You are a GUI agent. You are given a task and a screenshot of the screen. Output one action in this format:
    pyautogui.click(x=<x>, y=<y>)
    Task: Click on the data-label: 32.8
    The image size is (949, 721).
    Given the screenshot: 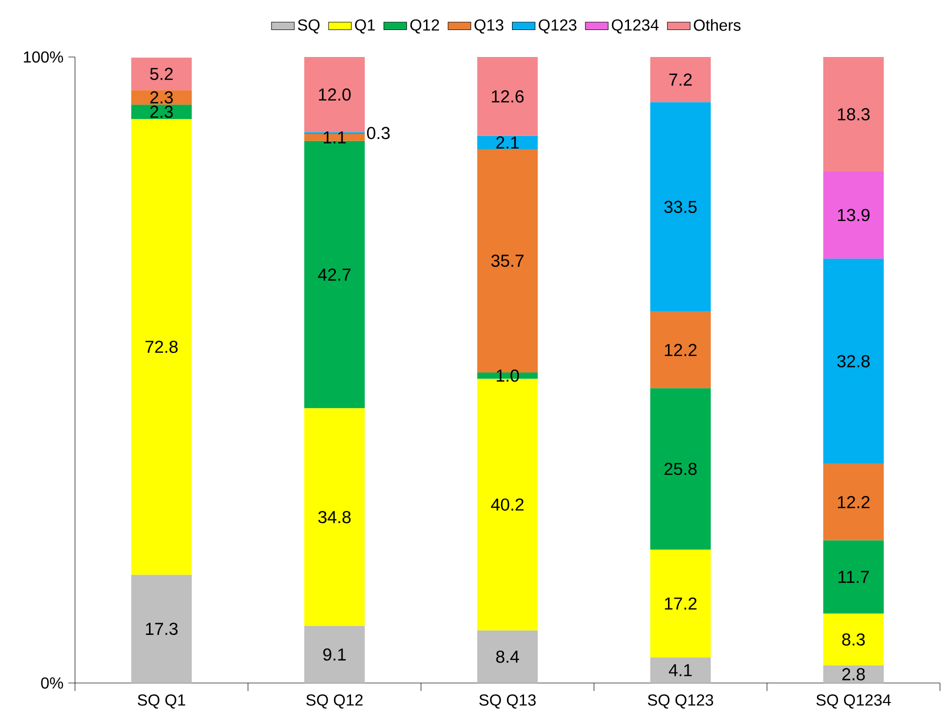 What is the action you would take?
    pyautogui.click(x=853, y=361)
    